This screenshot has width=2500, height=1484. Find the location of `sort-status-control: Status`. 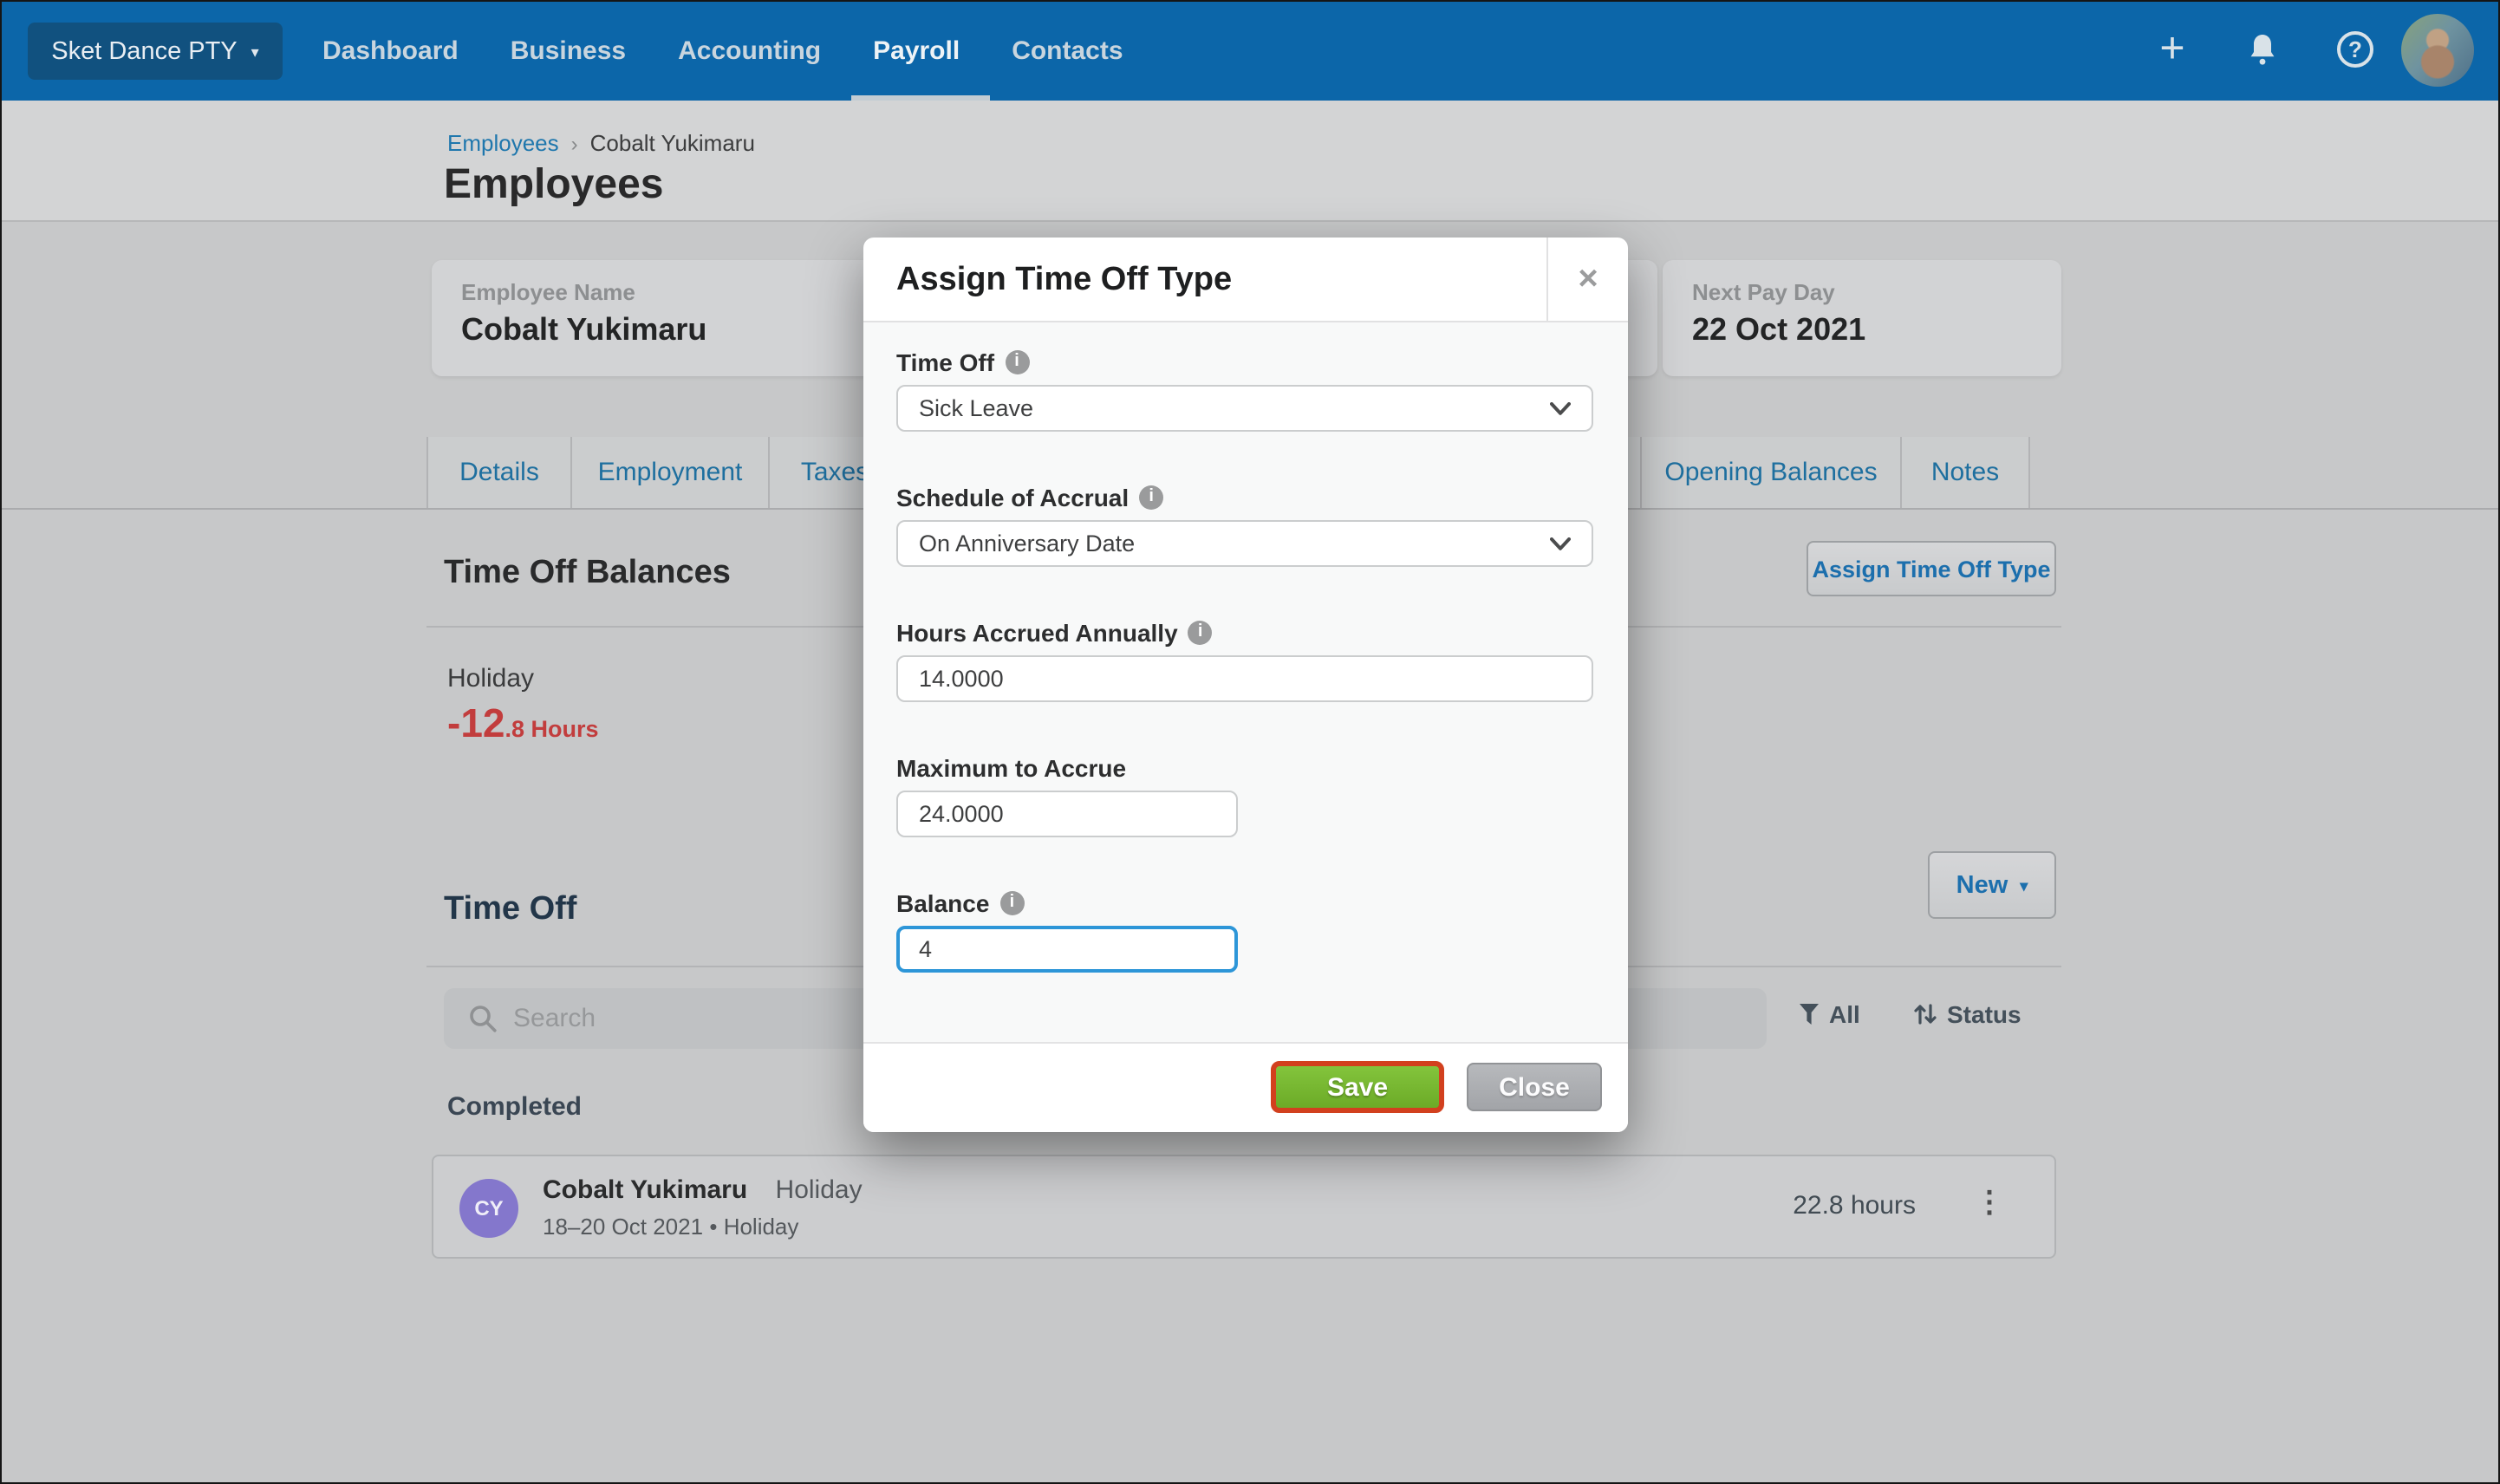

sort-status-control: Status is located at coordinates (1967, 1014).